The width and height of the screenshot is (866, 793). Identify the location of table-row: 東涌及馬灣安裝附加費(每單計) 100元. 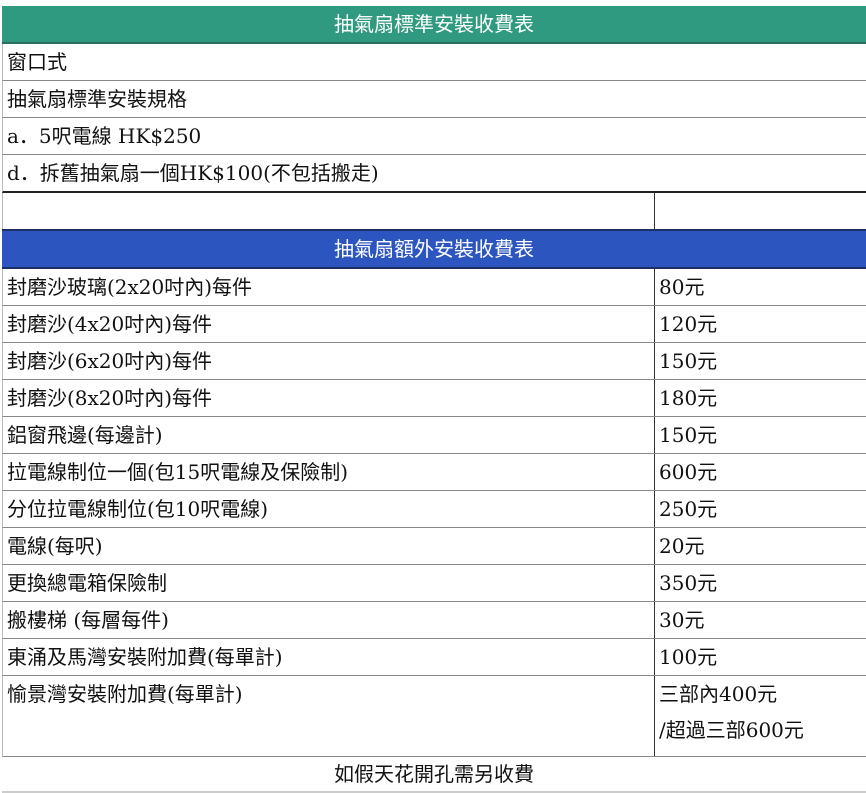
(434, 657).